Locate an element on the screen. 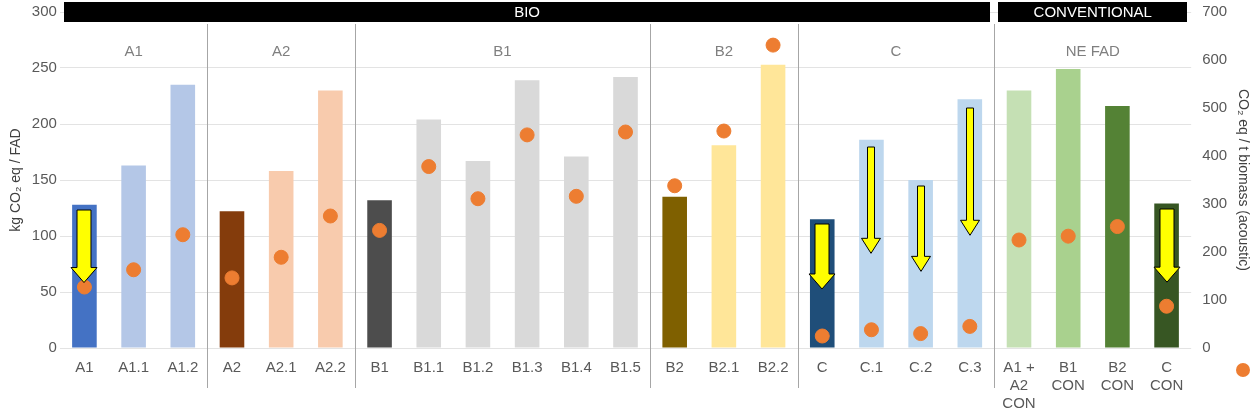 The width and height of the screenshot is (1259, 420). x-tick-label: B1.3 is located at coordinates (527, 367).